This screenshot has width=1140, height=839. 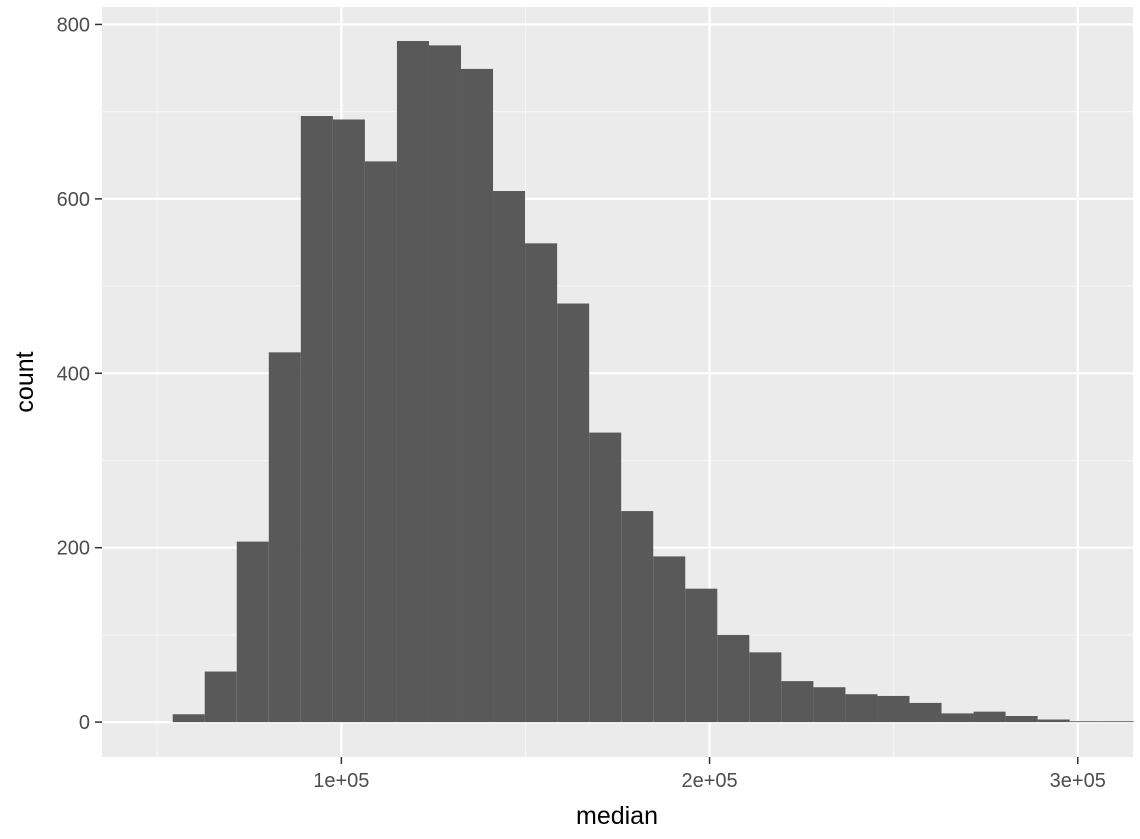 What do you see at coordinates (617, 816) in the screenshot?
I see `x-axis-title: median` at bounding box center [617, 816].